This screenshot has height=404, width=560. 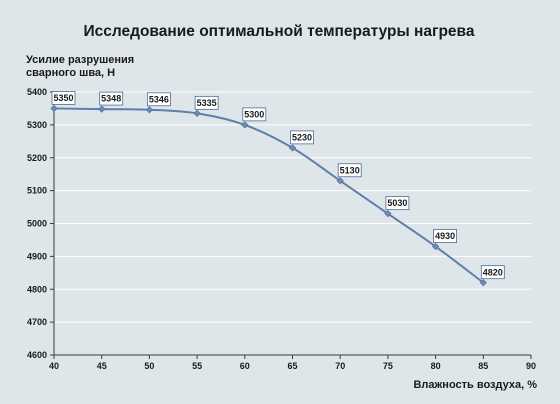 I want to click on data-label: 4820, so click(x=493, y=272).